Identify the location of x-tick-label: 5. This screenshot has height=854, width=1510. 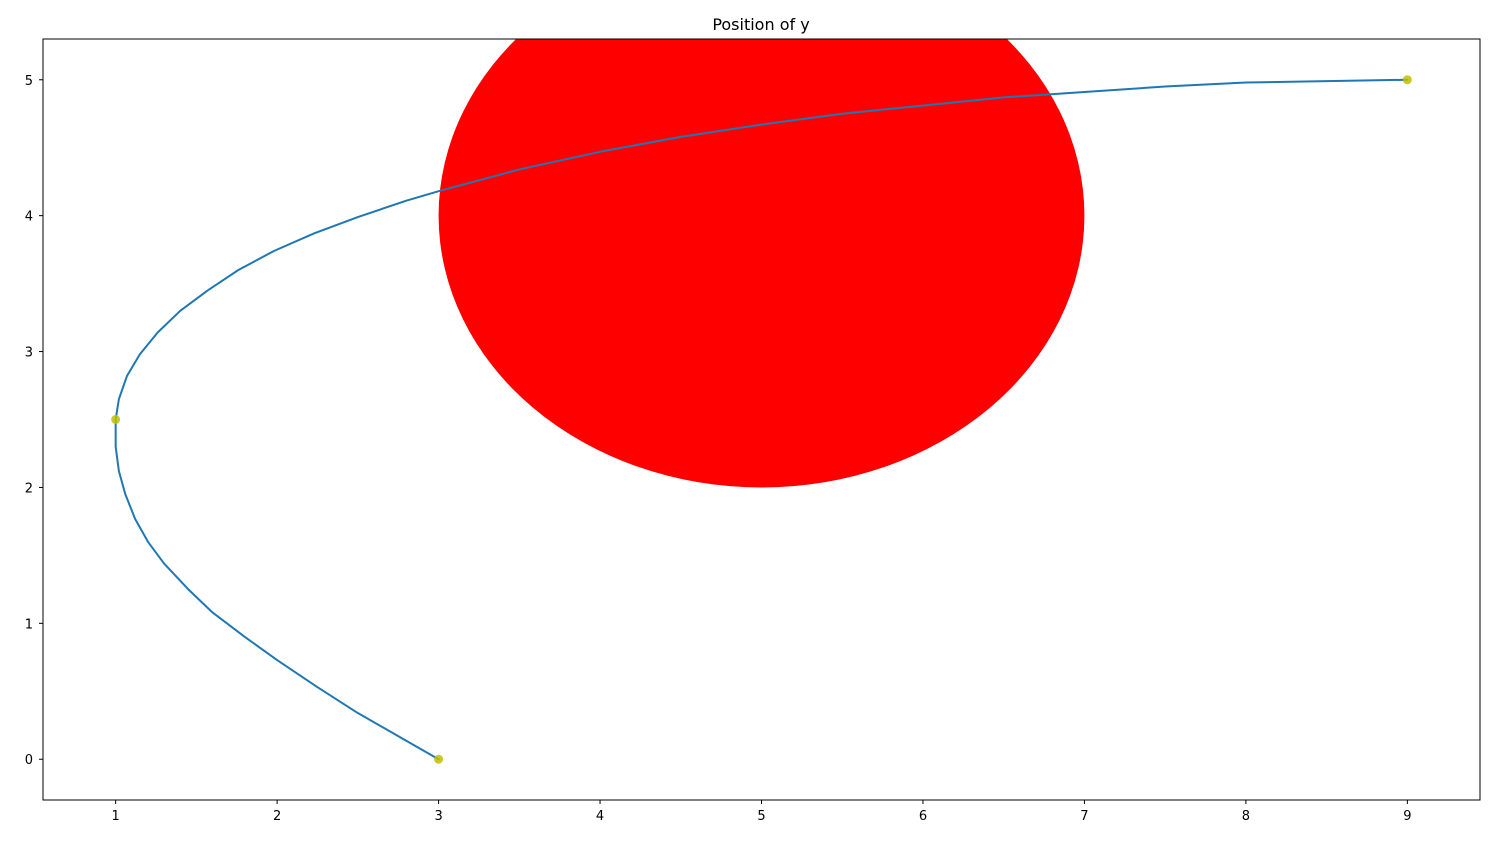
(761, 816).